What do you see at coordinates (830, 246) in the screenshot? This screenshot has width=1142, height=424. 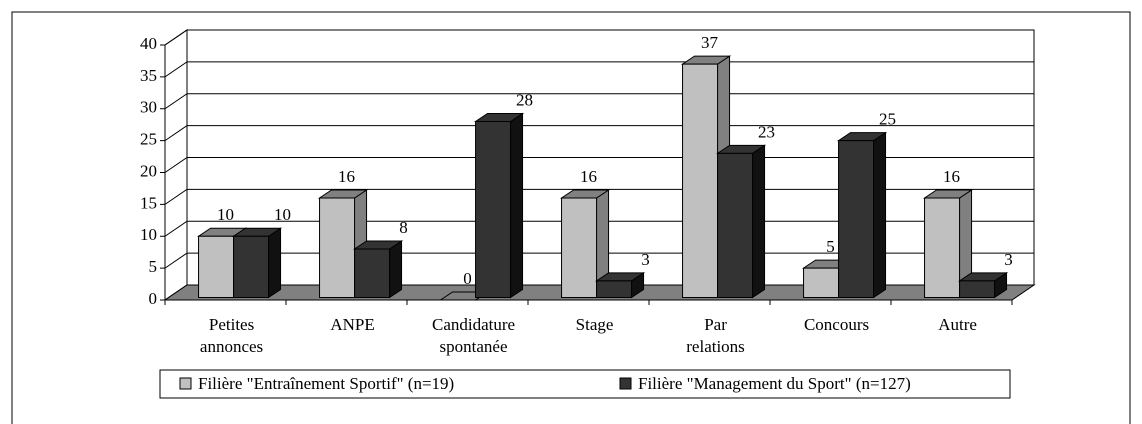 I see `value-label: 5` at bounding box center [830, 246].